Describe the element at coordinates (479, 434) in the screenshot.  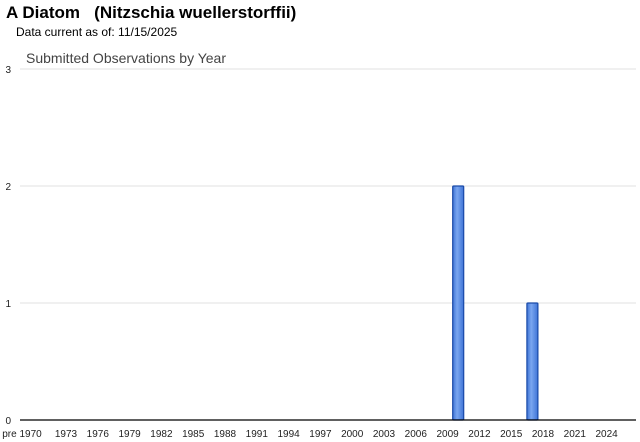
I see `x-tick-label: 2012` at that location.